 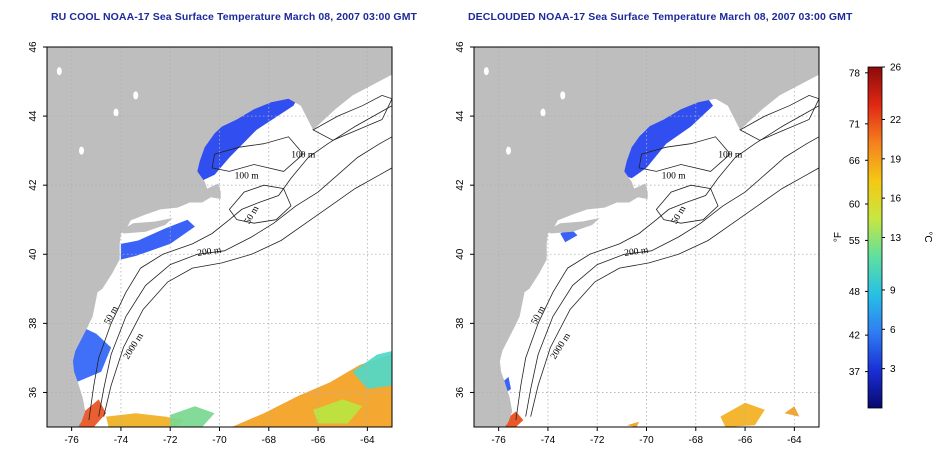 I want to click on colorbar-label-f: 71, so click(x=855, y=124).